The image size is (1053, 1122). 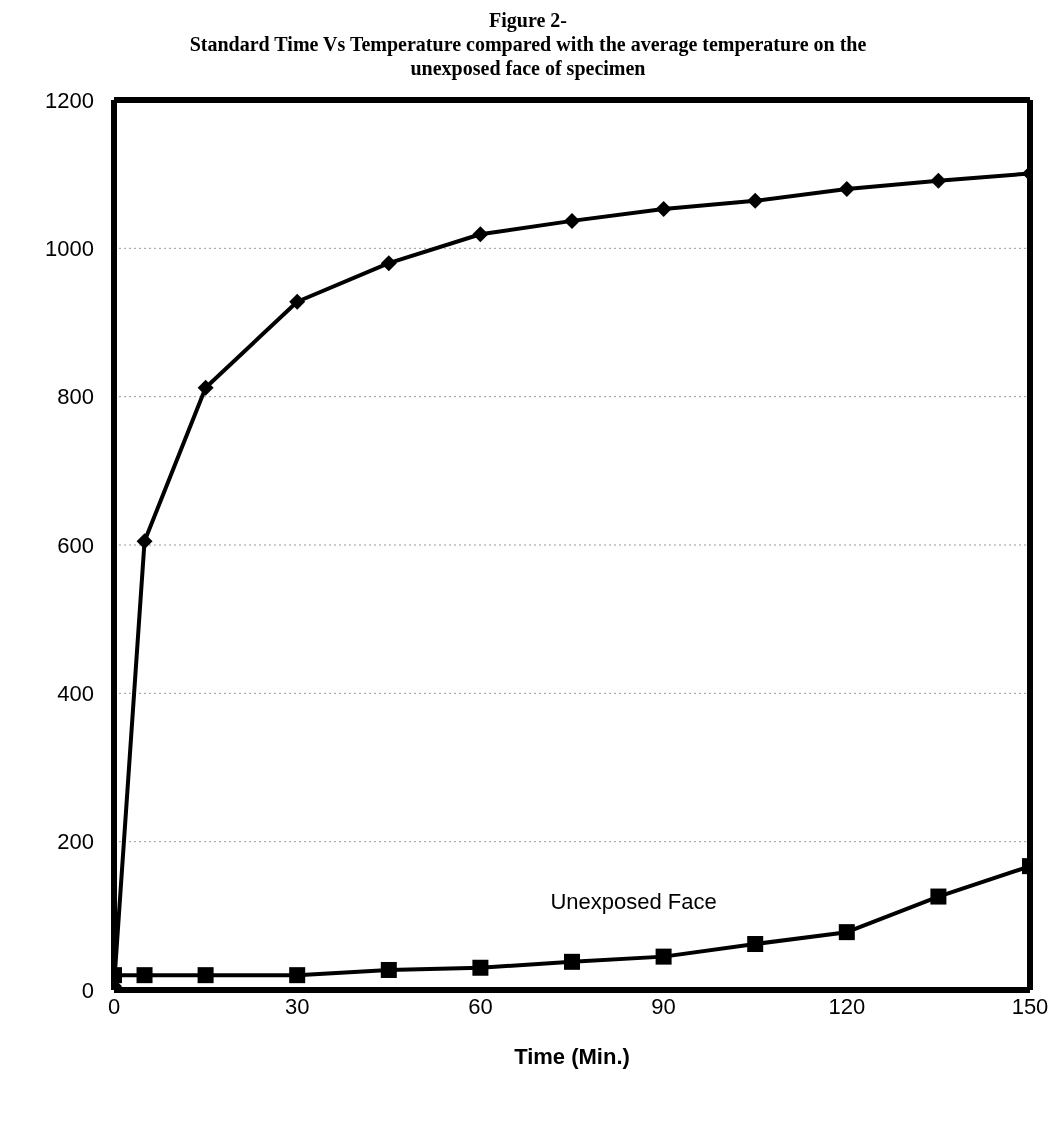 I want to click on x-tick-label: 120, so click(x=847, y=1006).